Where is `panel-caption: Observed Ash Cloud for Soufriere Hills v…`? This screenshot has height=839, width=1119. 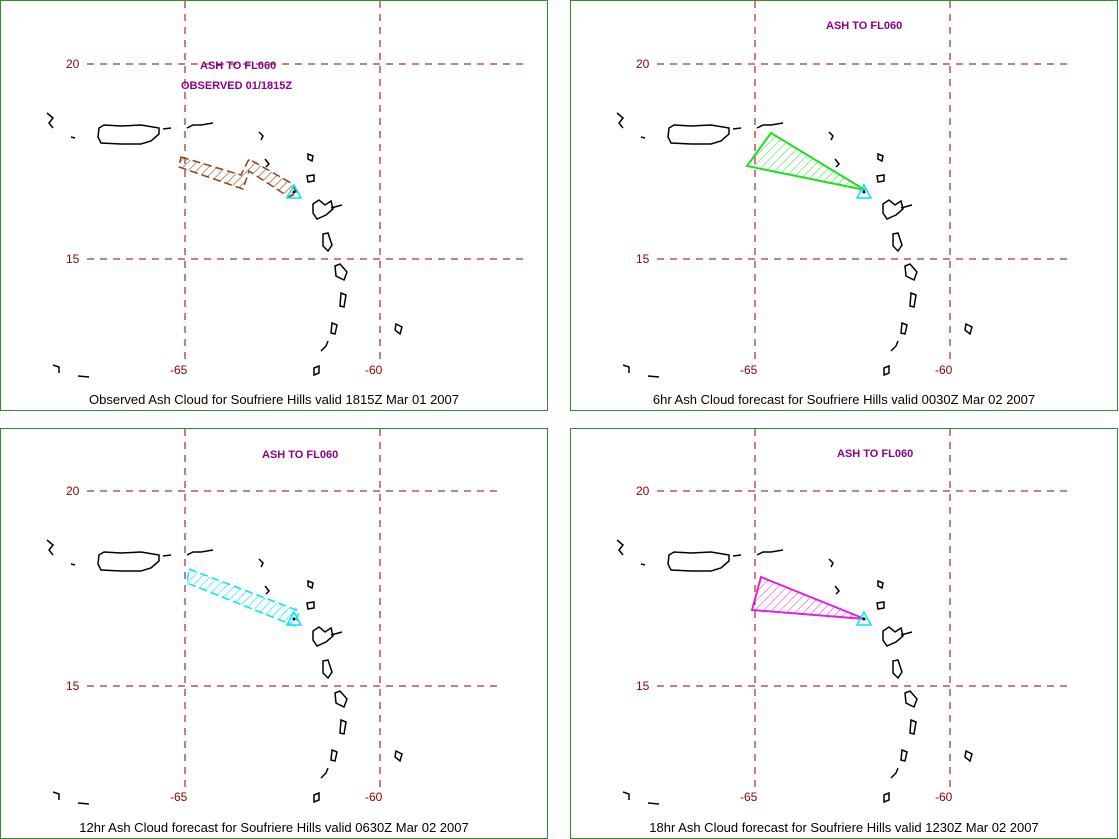
panel-caption: Observed Ash Cloud for Soufriere Hills v… is located at coordinates (274, 399).